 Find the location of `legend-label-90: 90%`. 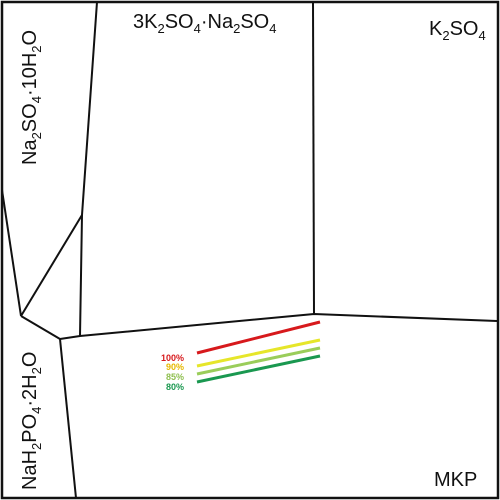

legend-label-90: 90% is located at coordinates (175, 367).